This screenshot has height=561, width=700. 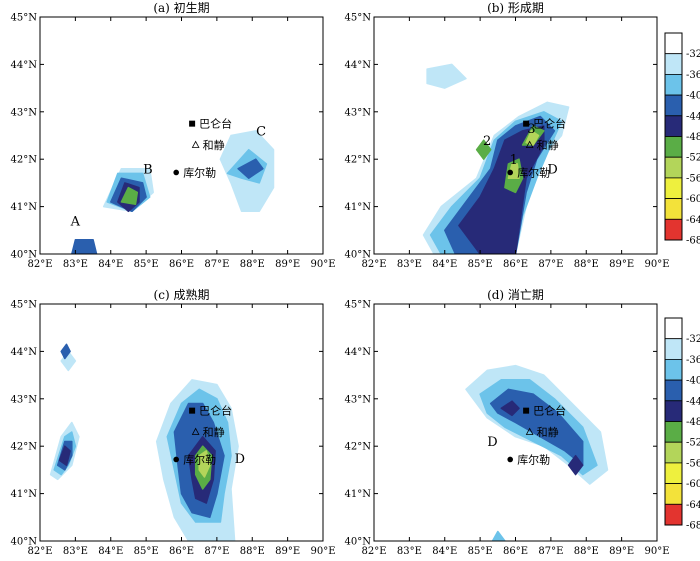 What do you see at coordinates (693, 137) in the screenshot?
I see `colorbar-label: -48` at bounding box center [693, 137].